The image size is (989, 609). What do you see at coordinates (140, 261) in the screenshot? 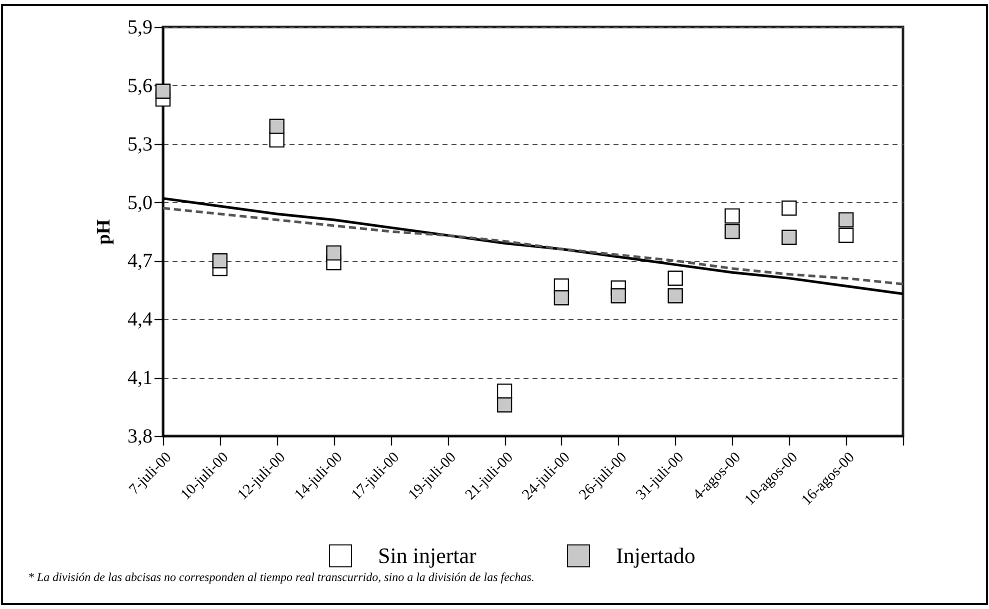
I see `y-tick-label: 4,7` at bounding box center [140, 261].